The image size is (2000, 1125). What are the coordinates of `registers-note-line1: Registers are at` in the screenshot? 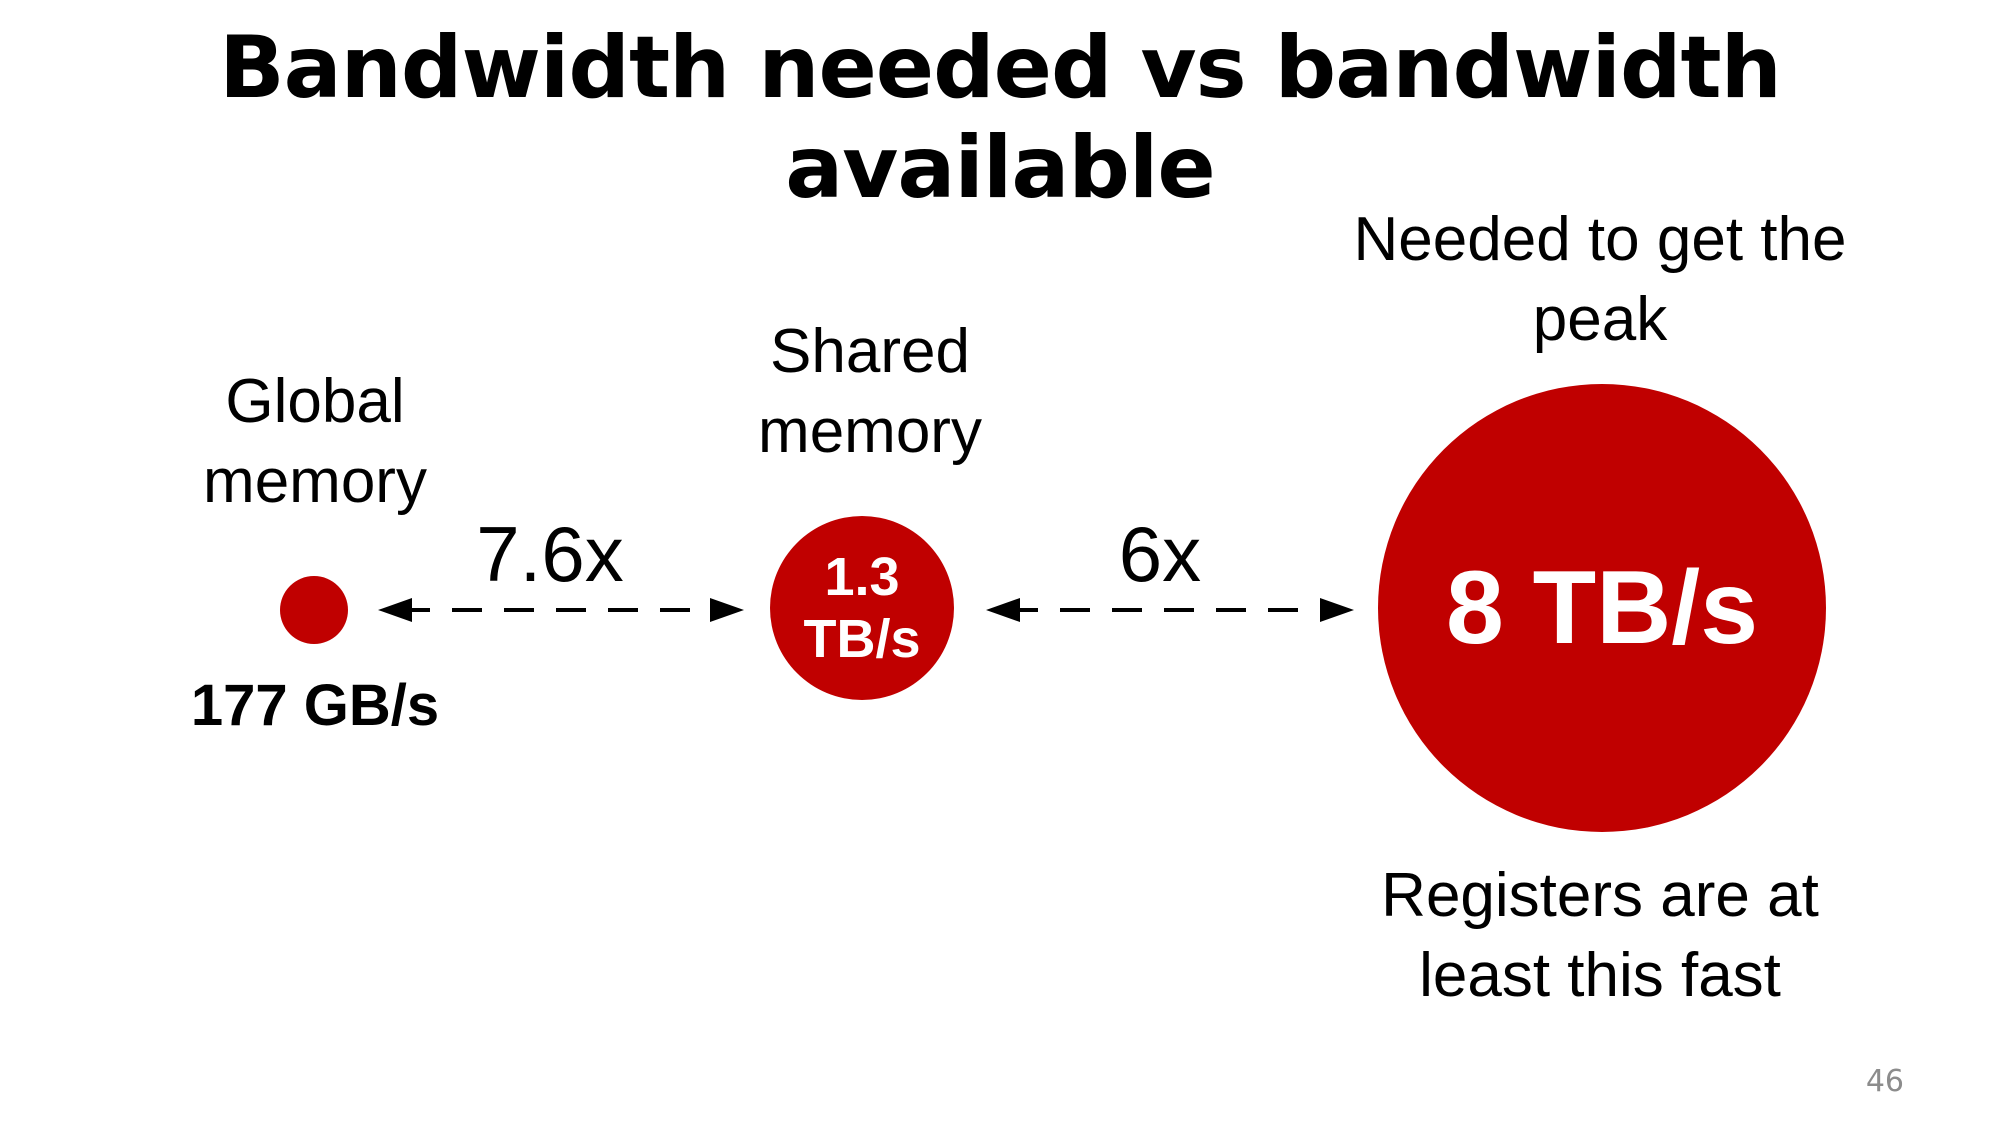 It's located at (1600, 895).